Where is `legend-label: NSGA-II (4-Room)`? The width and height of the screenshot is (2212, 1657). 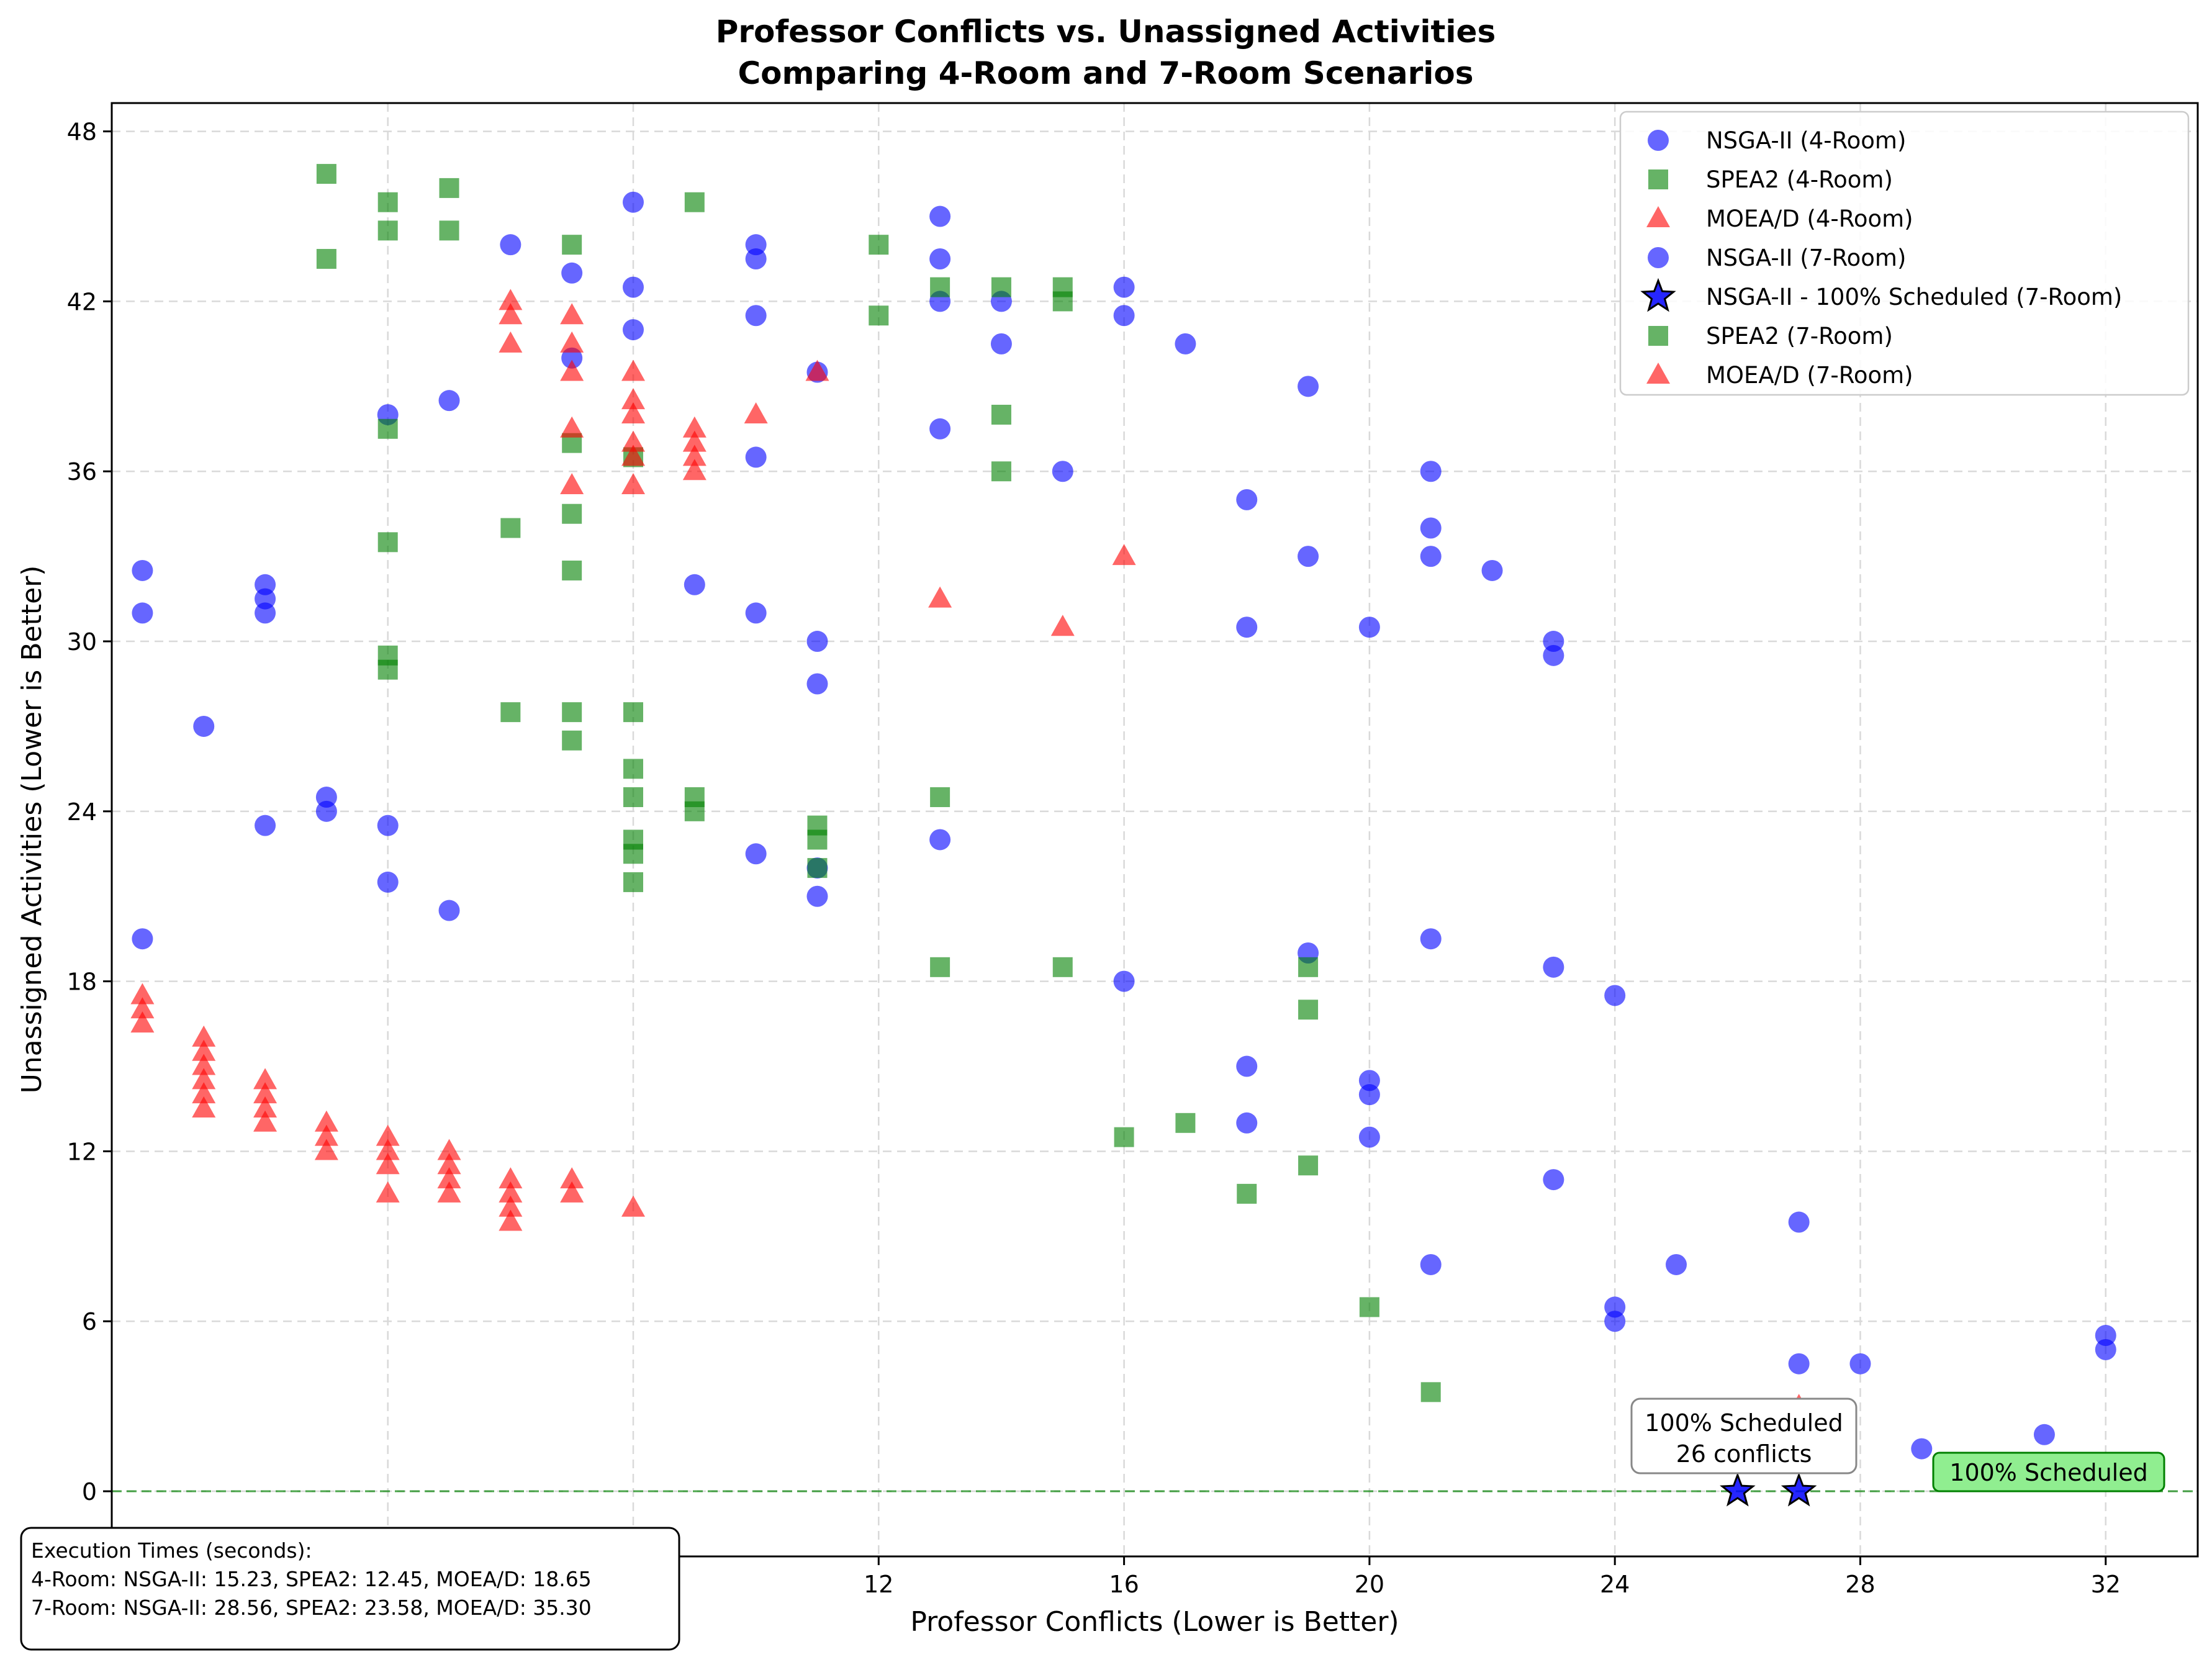 legend-label: NSGA-II (4-Room) is located at coordinates (1806, 140).